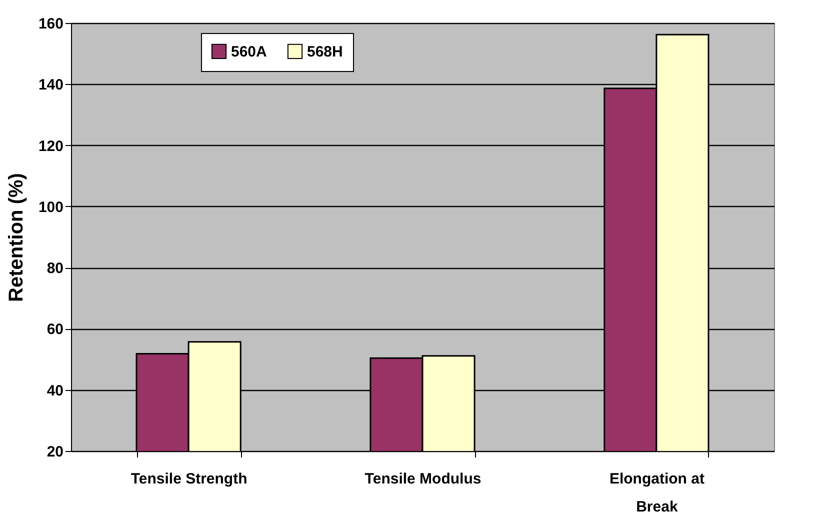 This screenshot has height=528, width=836. I want to click on y-tick-label: 140, so click(51, 85).